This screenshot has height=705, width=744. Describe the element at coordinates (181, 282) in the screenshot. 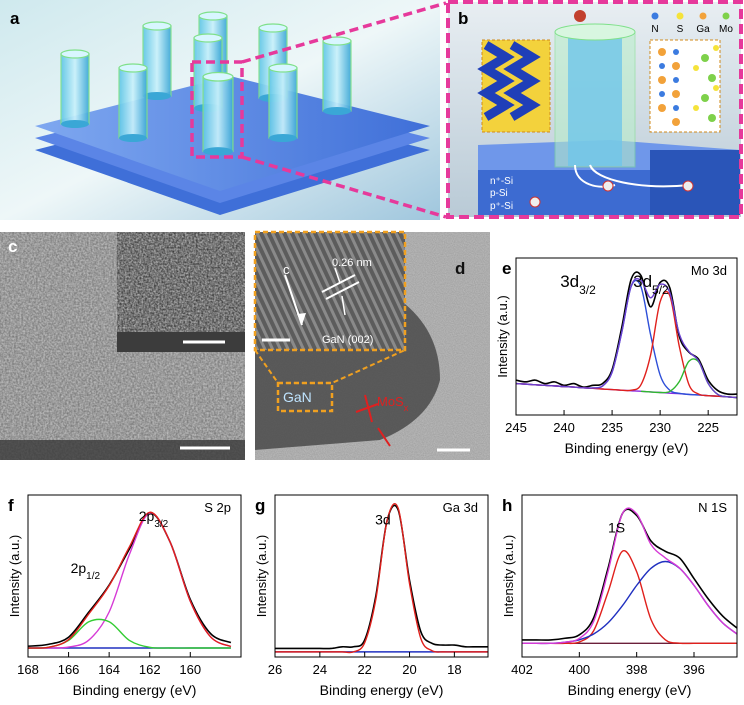

I see `sem-inset-texture` at that location.